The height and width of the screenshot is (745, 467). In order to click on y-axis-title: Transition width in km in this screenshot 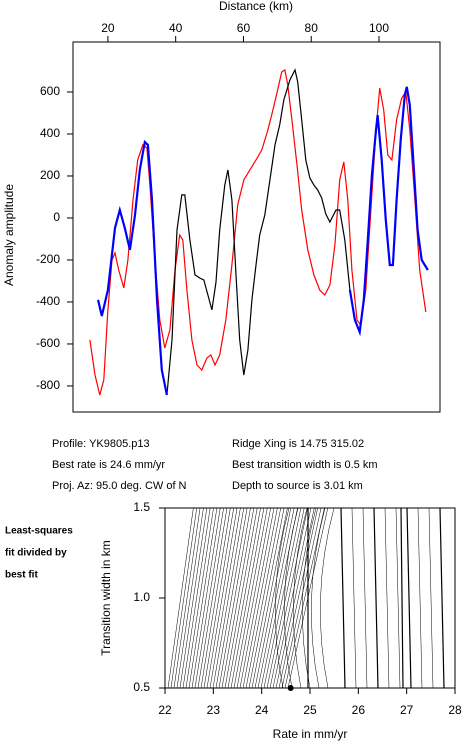, I will do `click(106, 598)`.